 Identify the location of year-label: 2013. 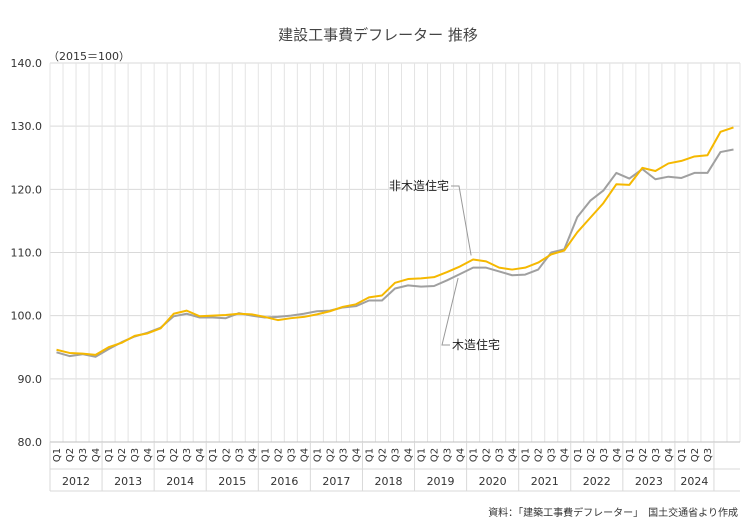
(128, 481).